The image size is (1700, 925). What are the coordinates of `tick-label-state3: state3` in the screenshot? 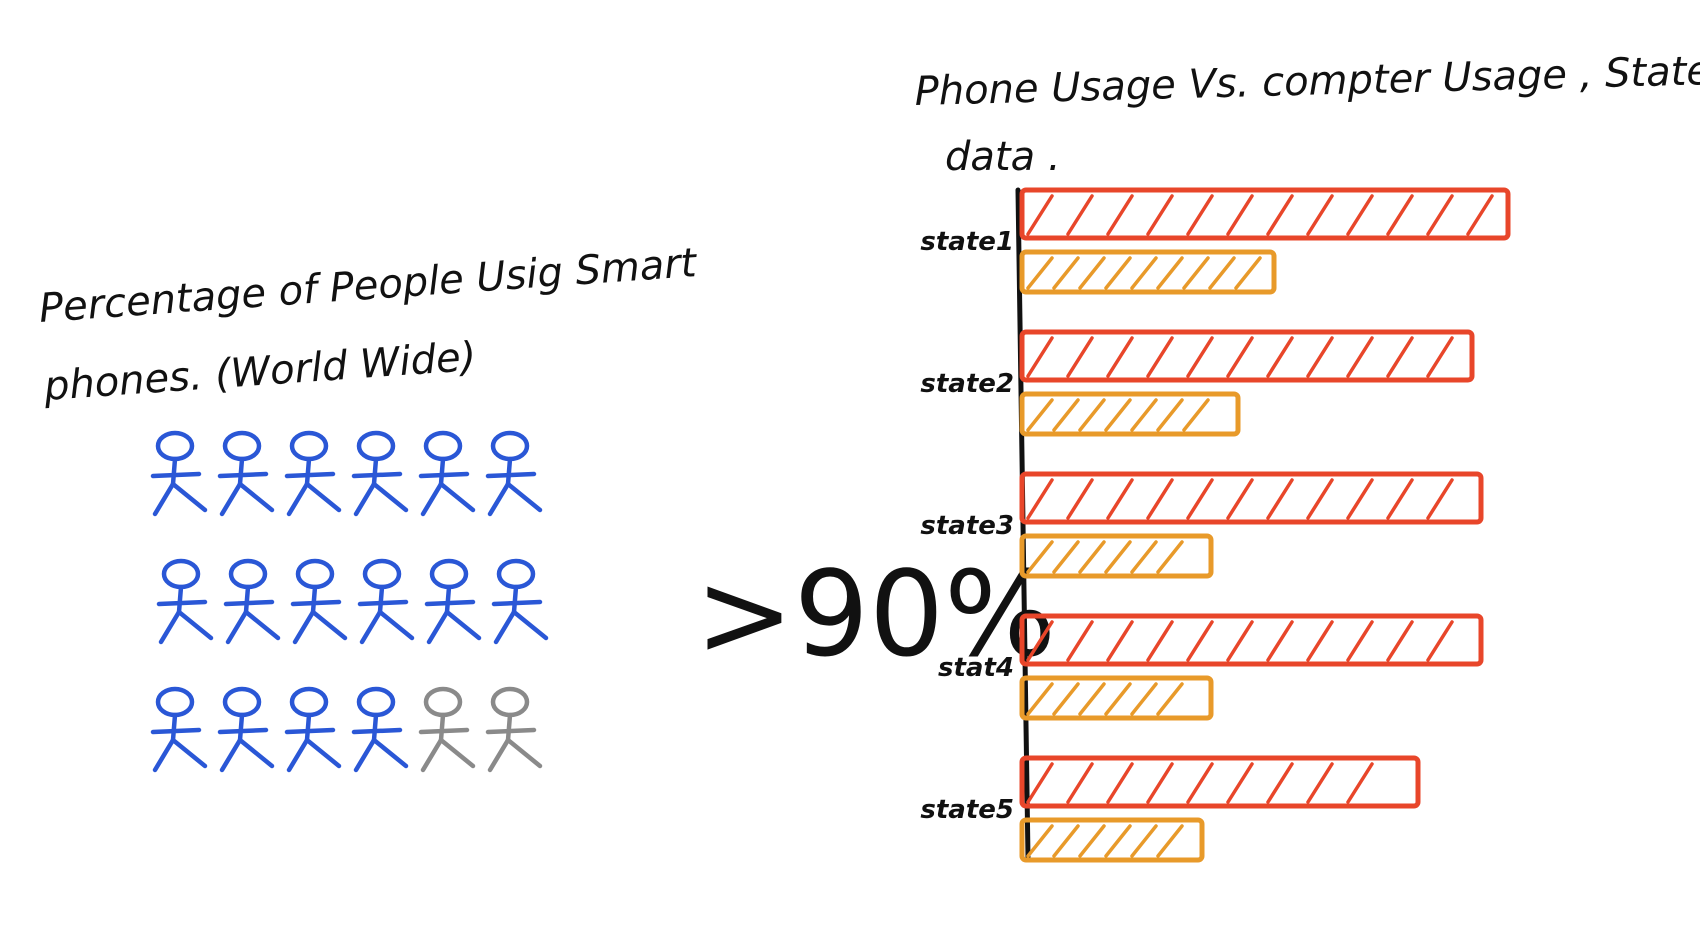 It's located at (967, 526).